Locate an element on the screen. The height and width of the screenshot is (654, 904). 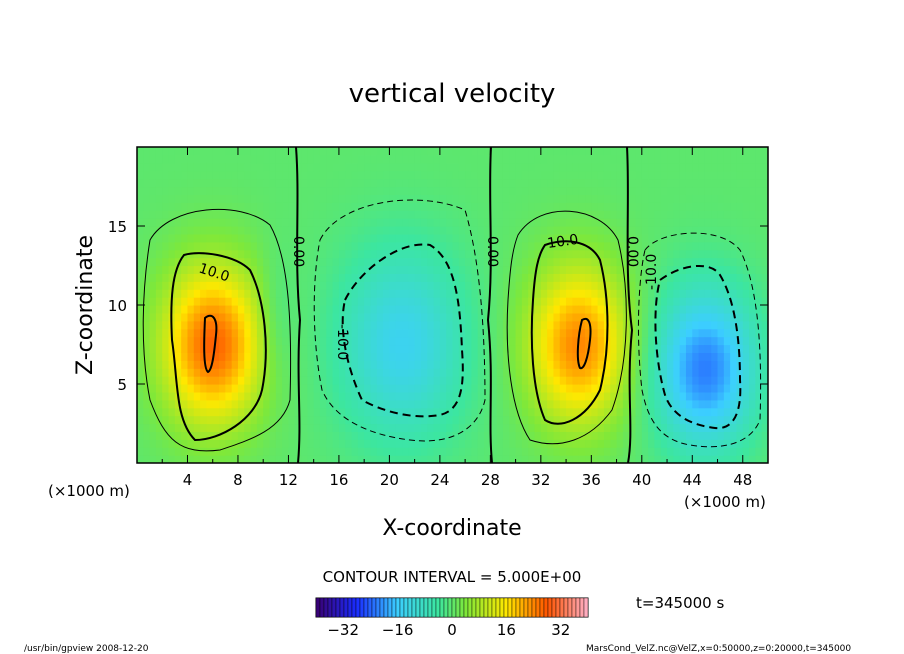
x-tick-label: 48 is located at coordinates (742, 480).